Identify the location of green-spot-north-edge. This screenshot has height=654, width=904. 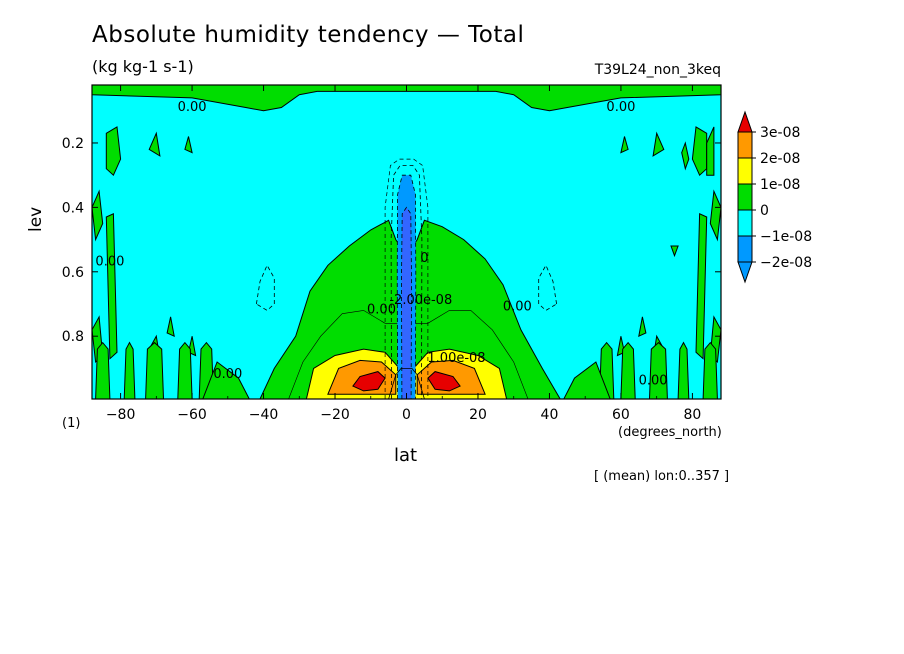
(710, 151).